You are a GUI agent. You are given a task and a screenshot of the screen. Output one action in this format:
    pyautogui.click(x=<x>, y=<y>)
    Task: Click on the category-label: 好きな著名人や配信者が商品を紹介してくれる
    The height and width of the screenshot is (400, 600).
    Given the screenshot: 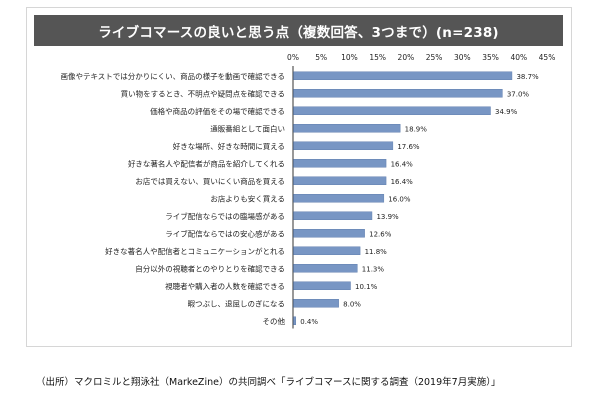 What is the action you would take?
    pyautogui.click(x=206, y=163)
    